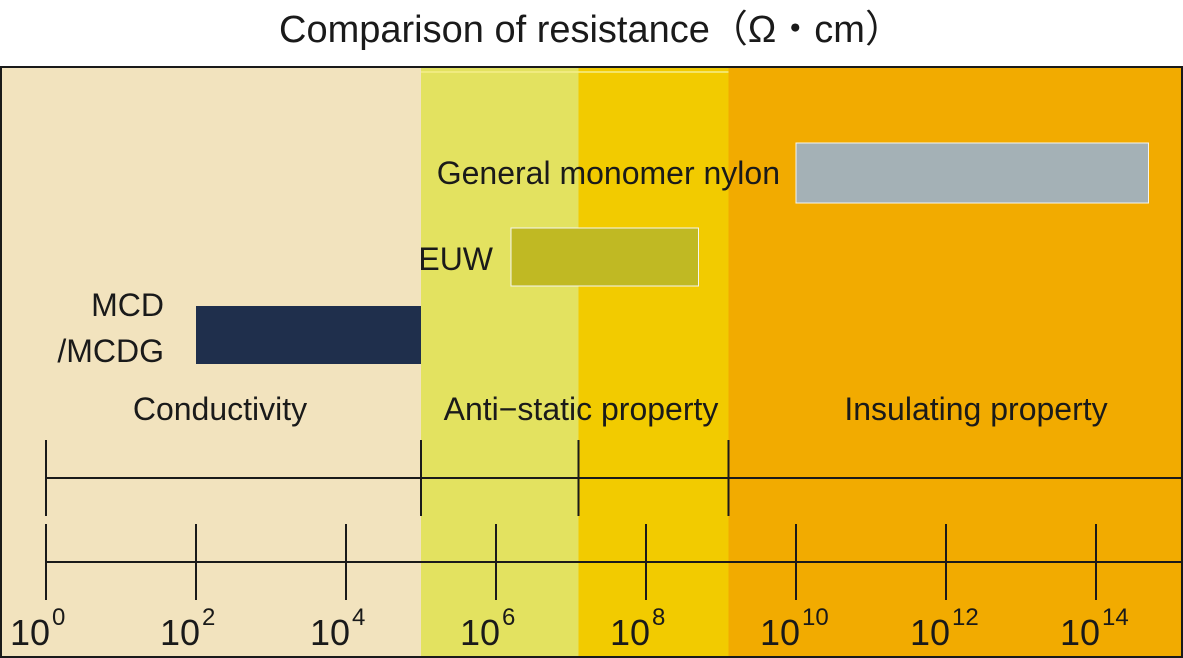 The width and height of the screenshot is (1183, 658). I want to click on region-label: Anti−static property, so click(581, 409).